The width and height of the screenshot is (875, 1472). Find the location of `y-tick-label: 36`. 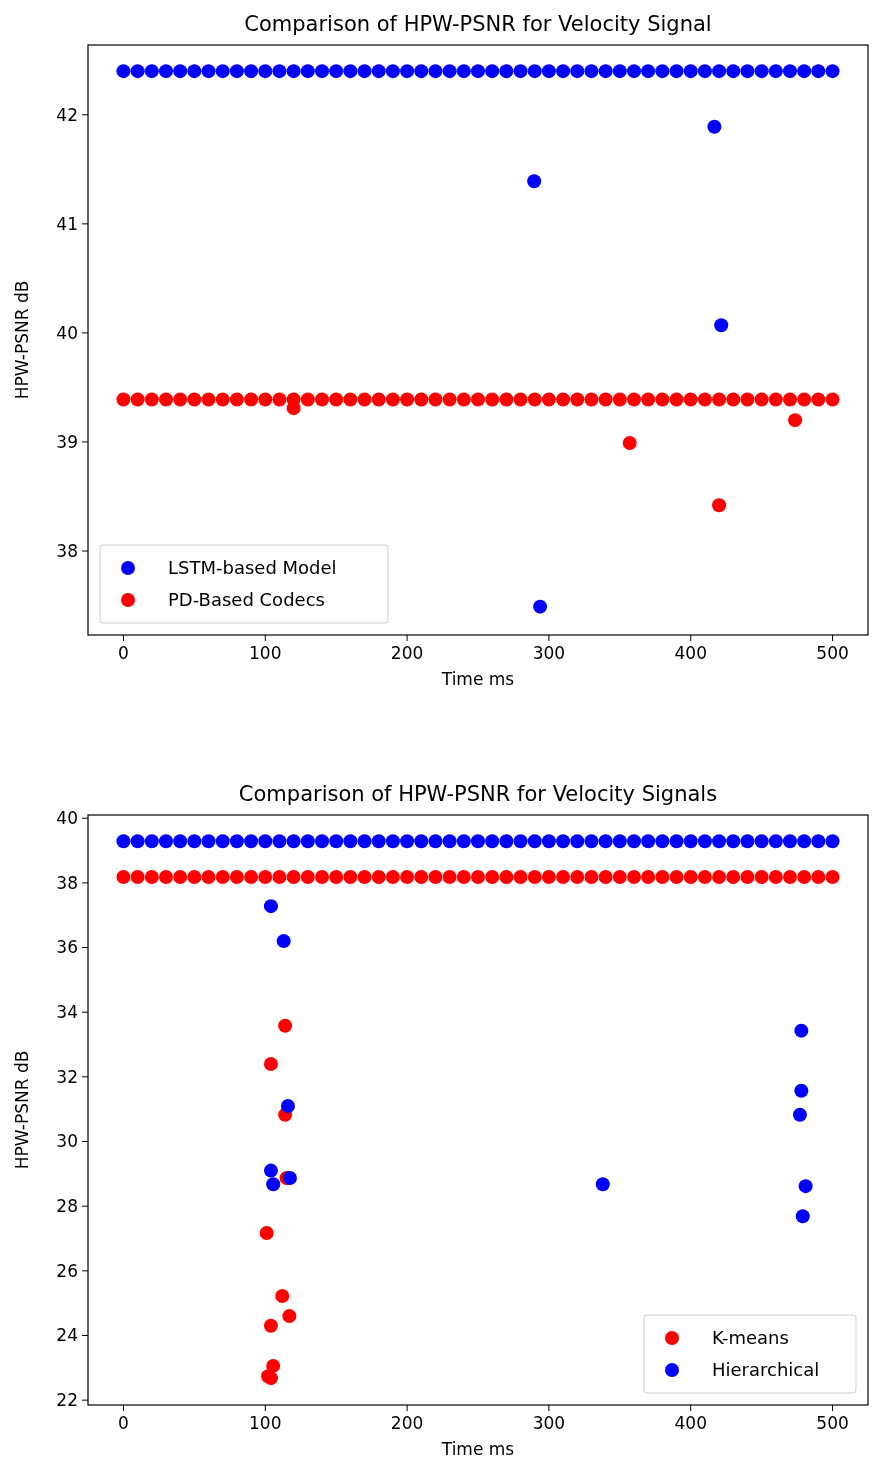

y-tick-label: 36 is located at coordinates (67, 947).